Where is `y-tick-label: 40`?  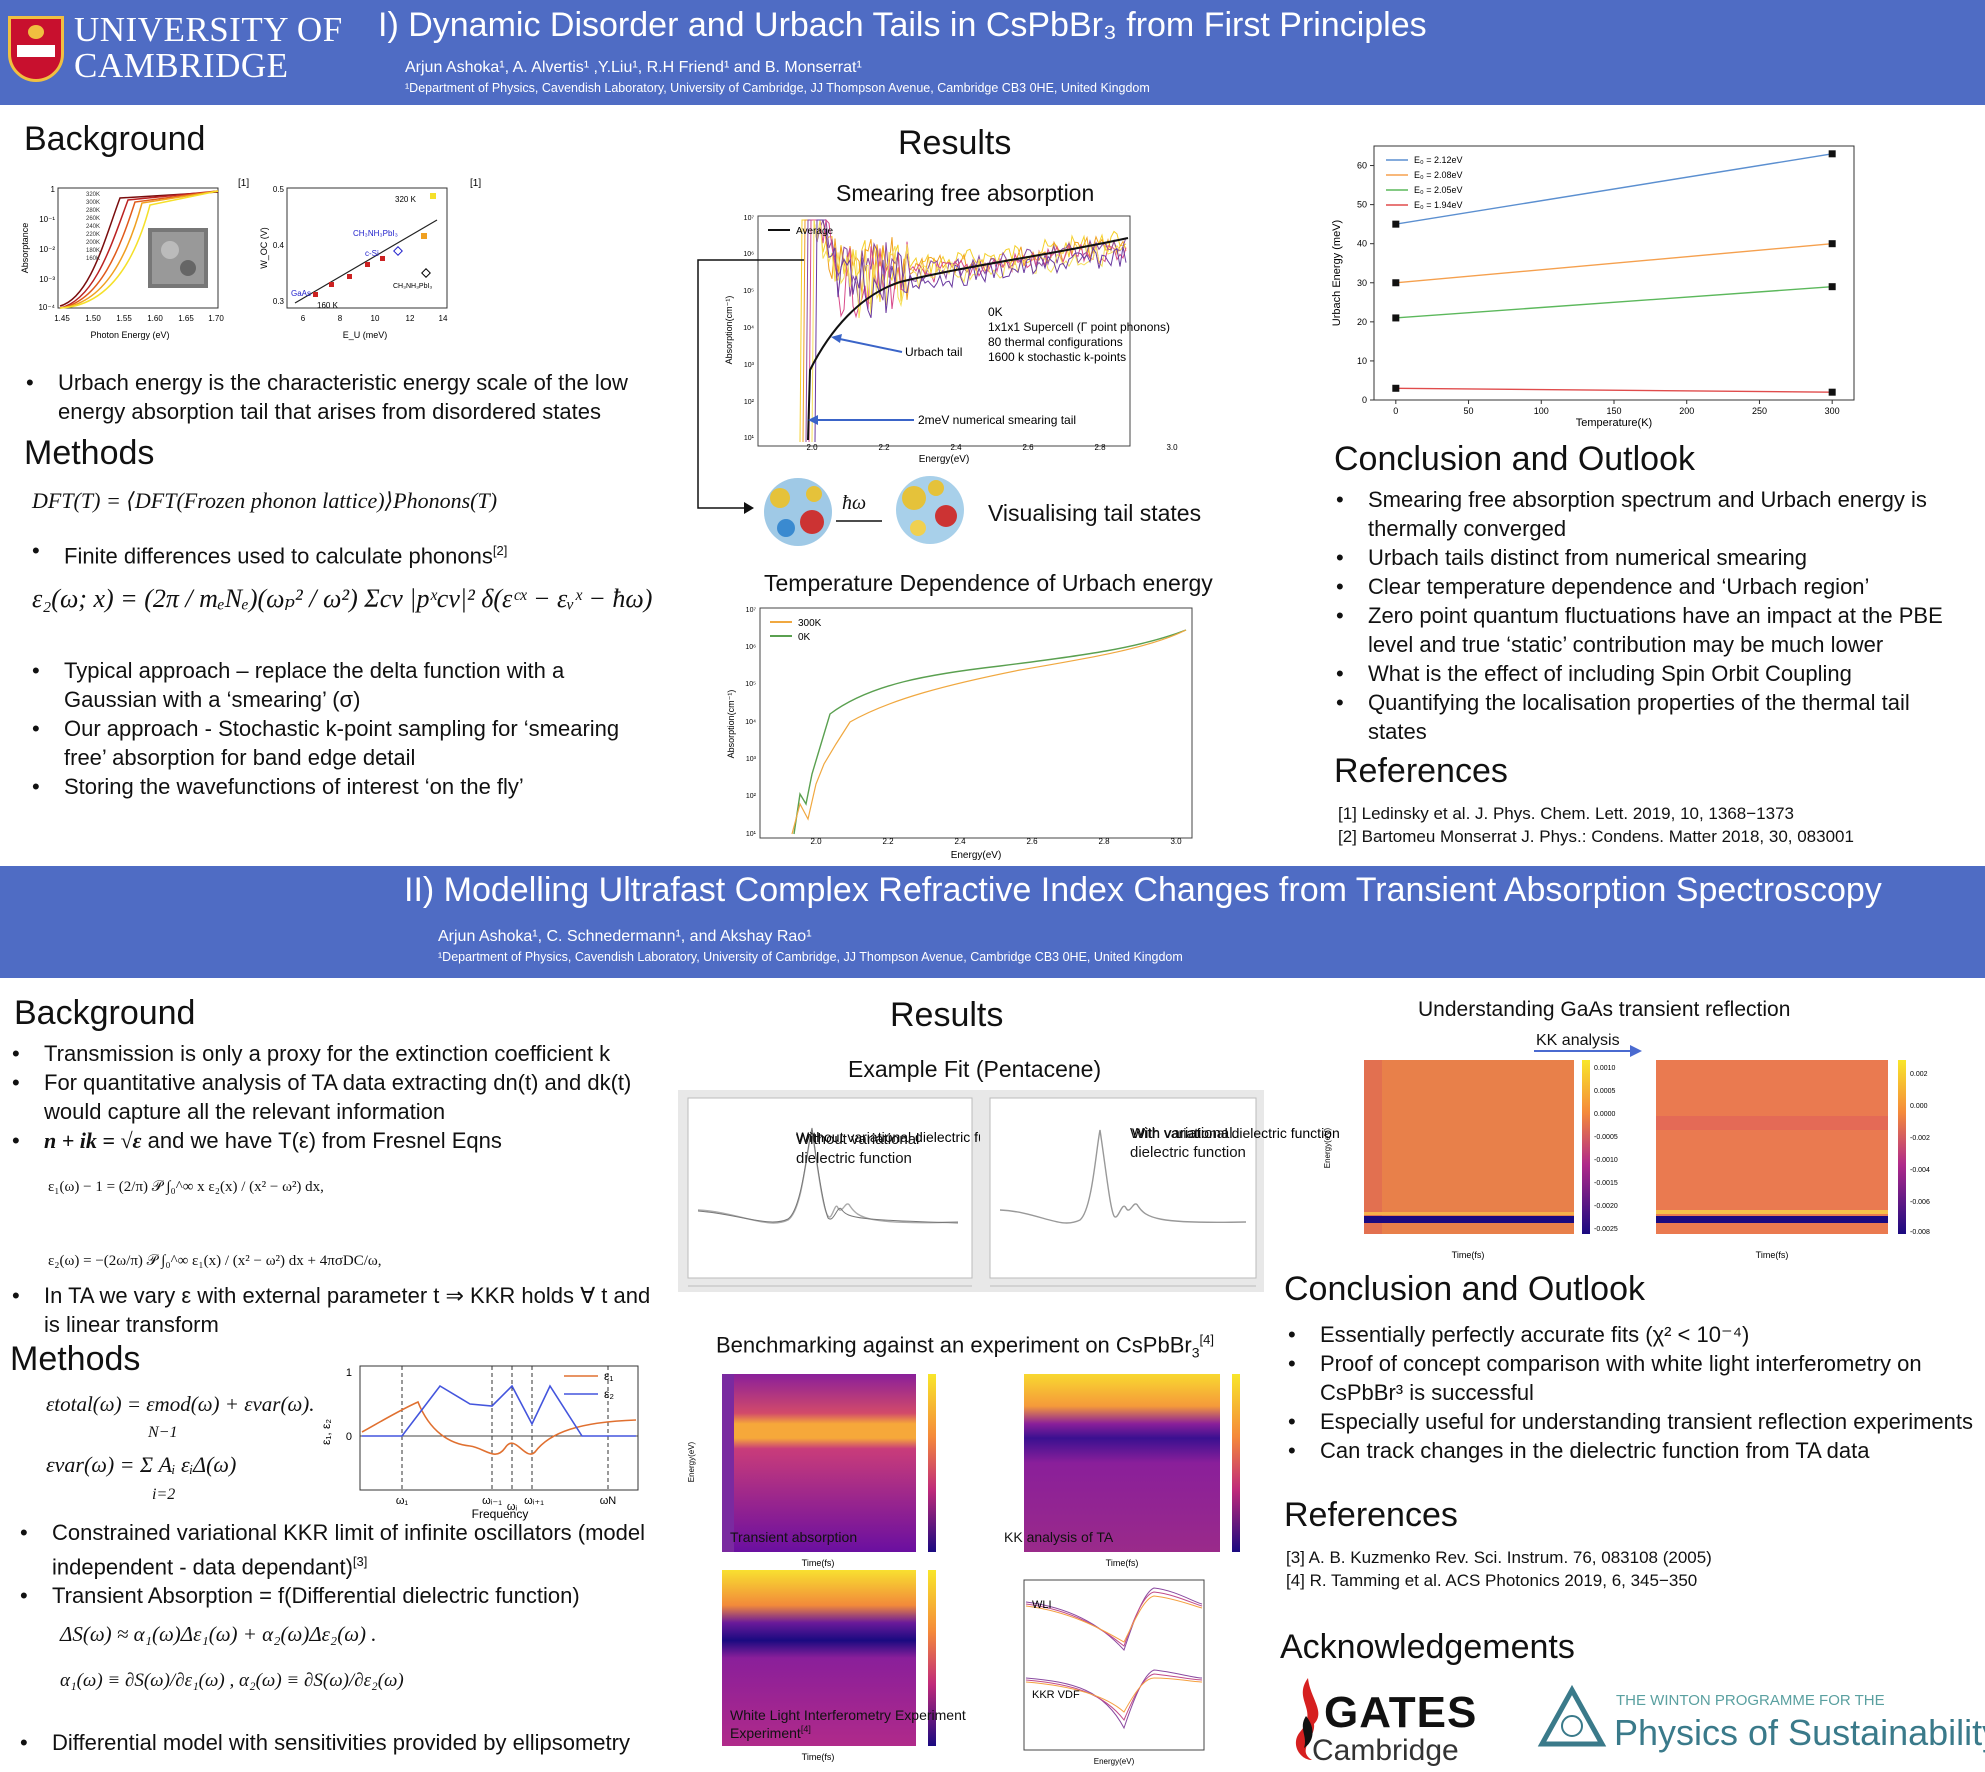 y-tick-label: 40 is located at coordinates (1362, 244).